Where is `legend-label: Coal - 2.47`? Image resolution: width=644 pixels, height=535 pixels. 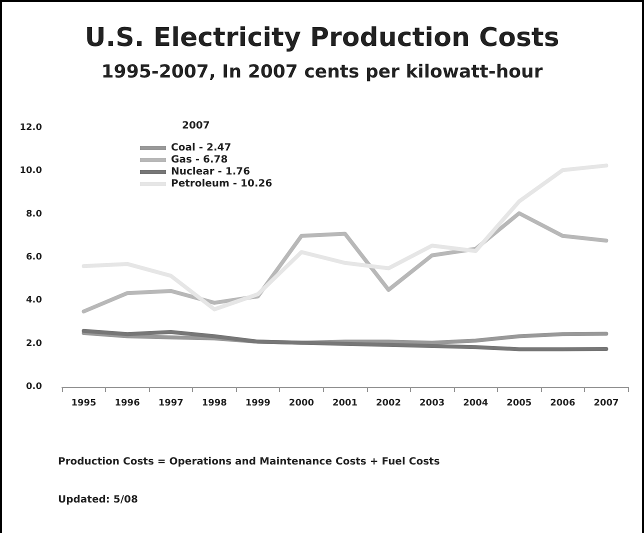 legend-label: Coal - 2.47 is located at coordinates (201, 148).